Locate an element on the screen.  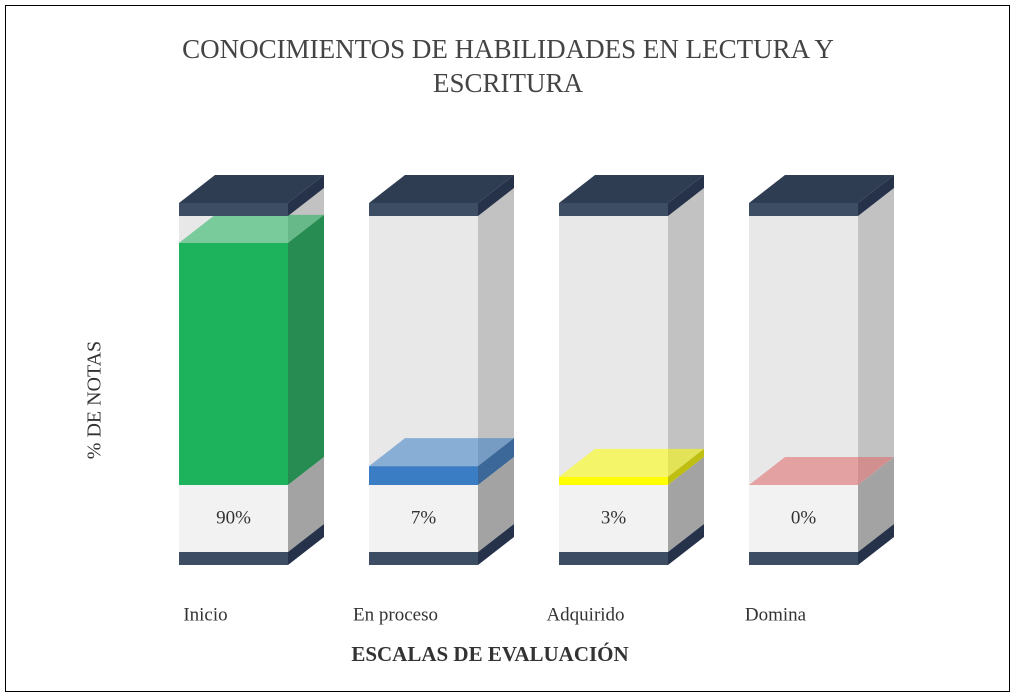
x-tick-label: Inicio is located at coordinates (205, 614).